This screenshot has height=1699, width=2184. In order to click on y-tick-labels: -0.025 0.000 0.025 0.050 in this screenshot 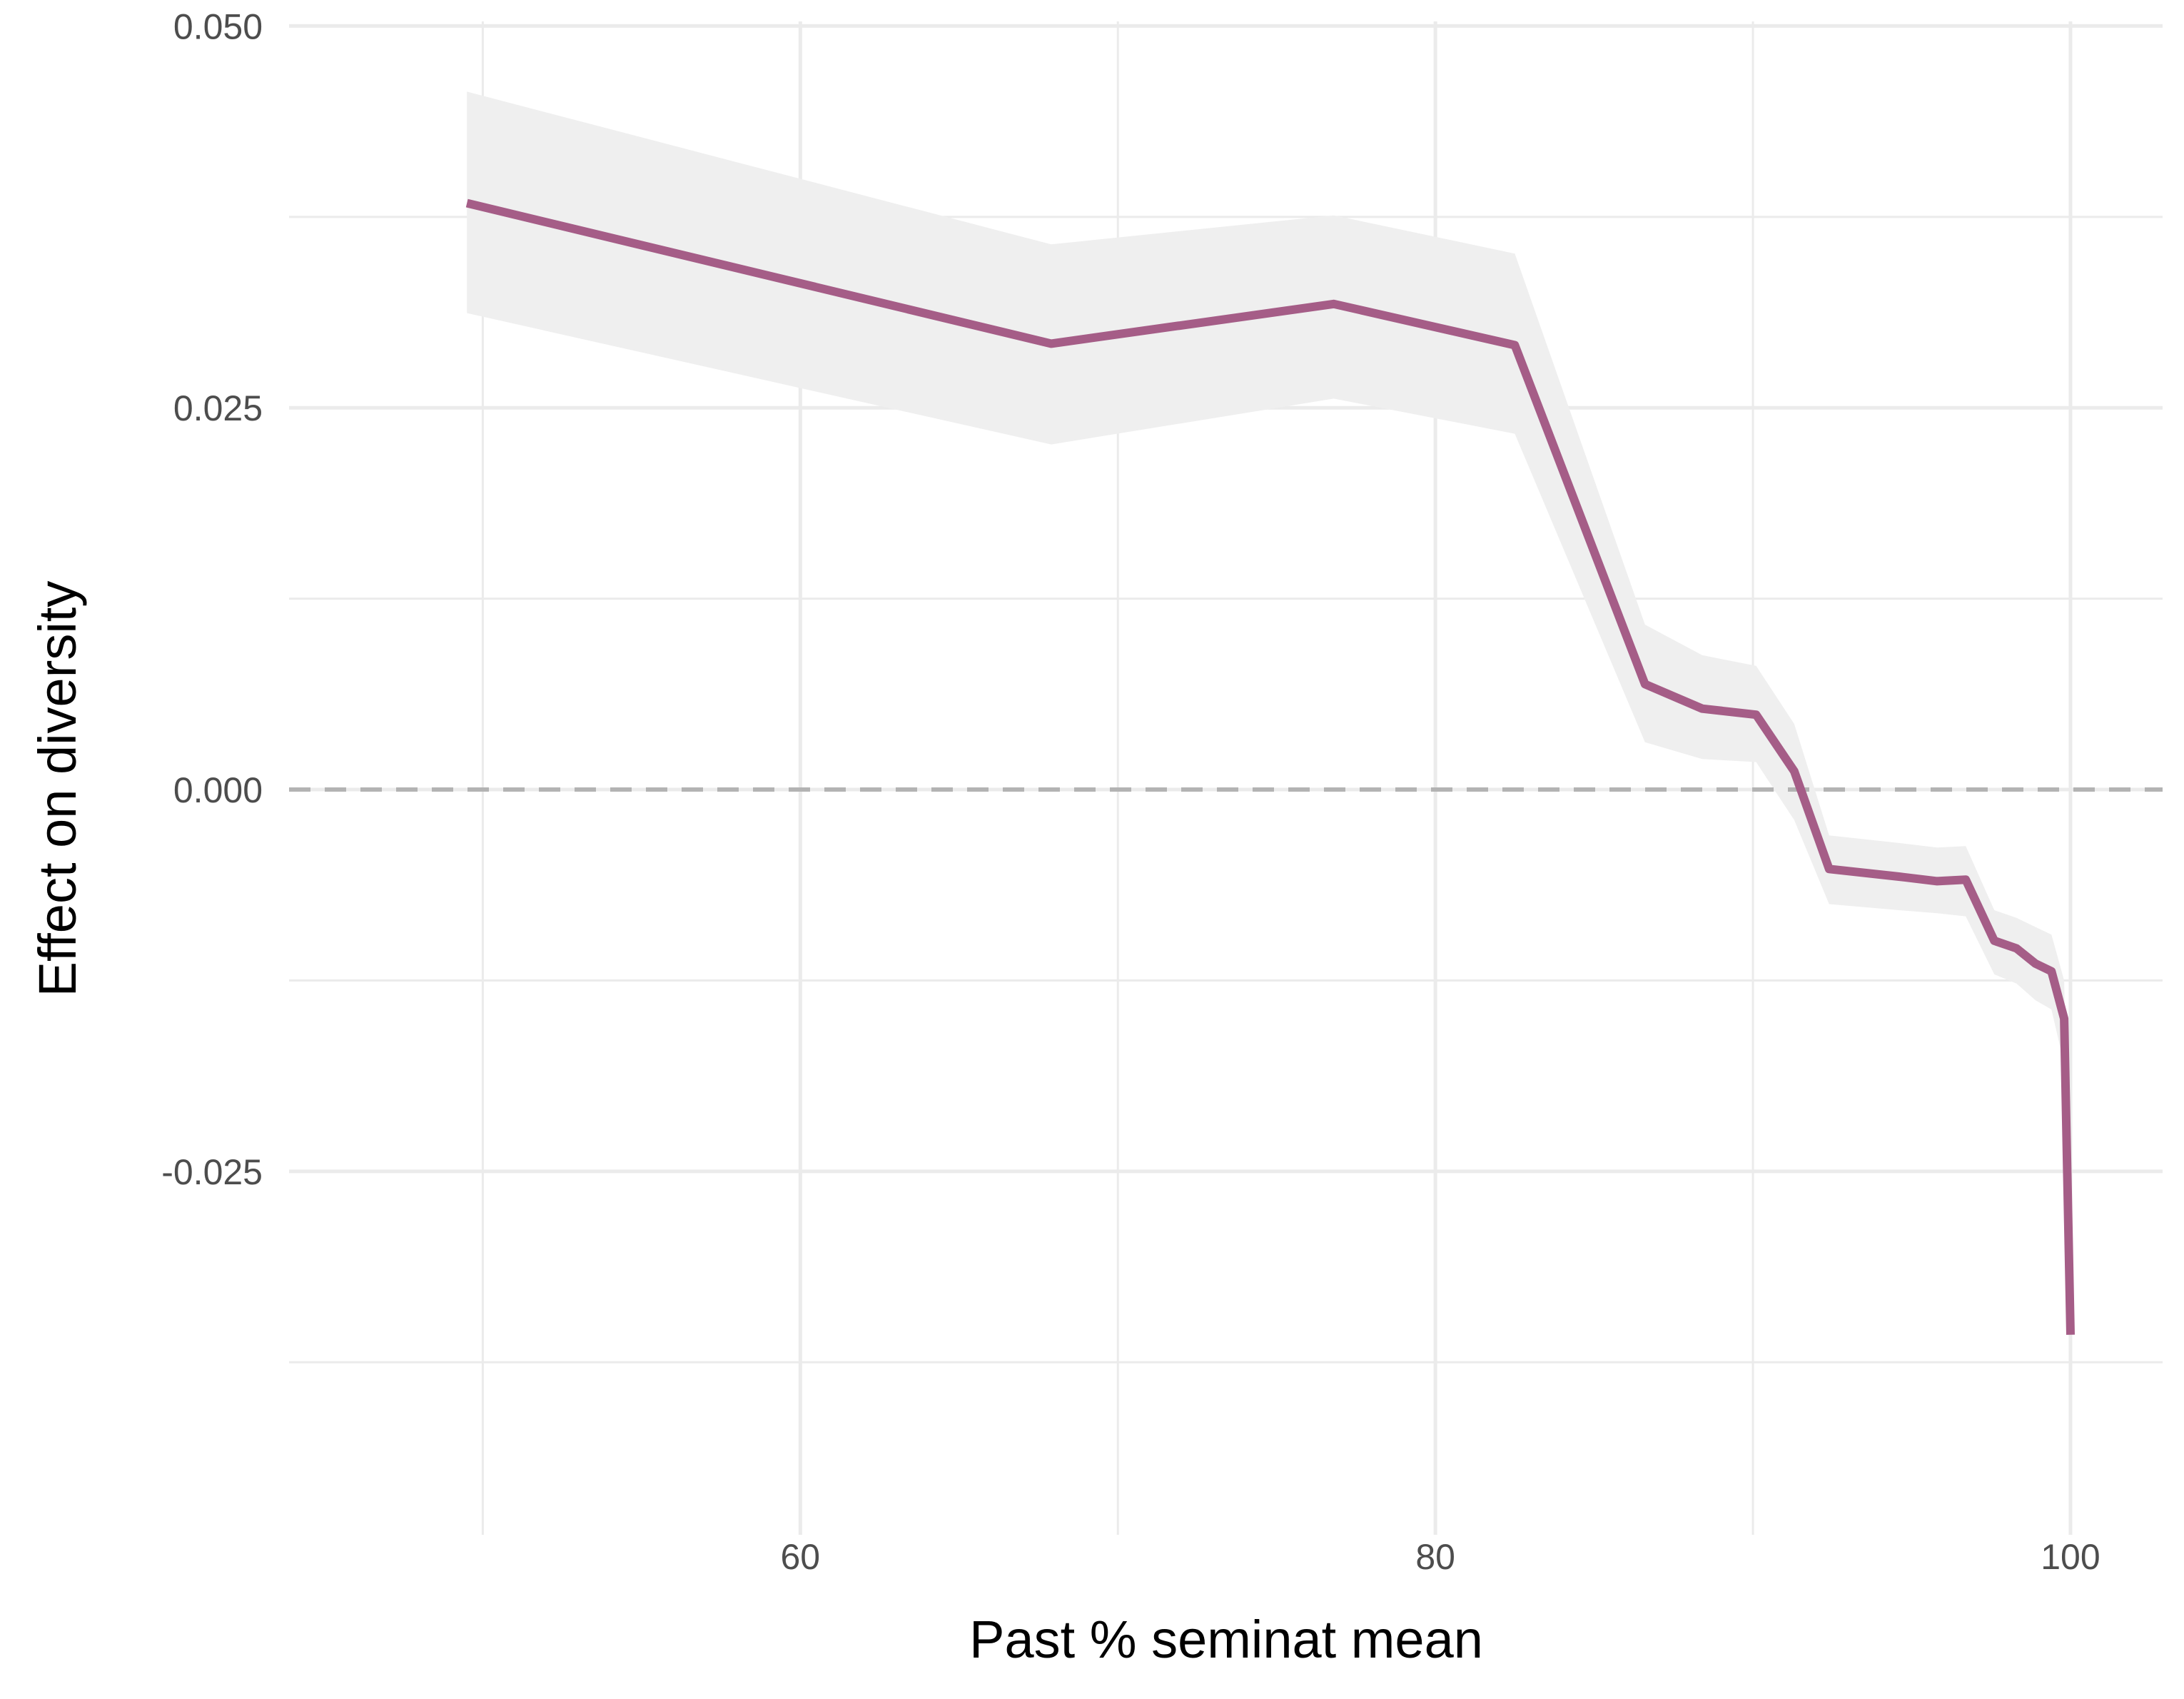, I will do `click(212, 598)`.